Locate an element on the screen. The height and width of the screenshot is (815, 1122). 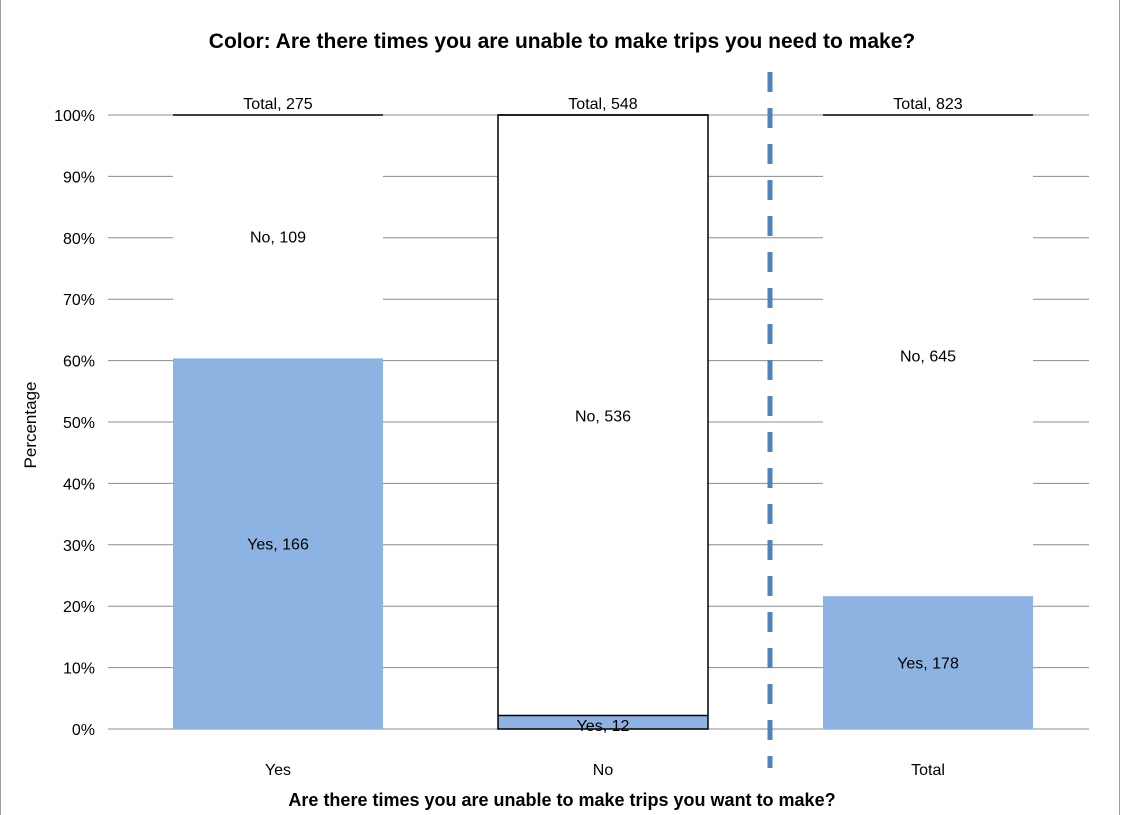
x-tick-label: Yes is located at coordinates (278, 770).